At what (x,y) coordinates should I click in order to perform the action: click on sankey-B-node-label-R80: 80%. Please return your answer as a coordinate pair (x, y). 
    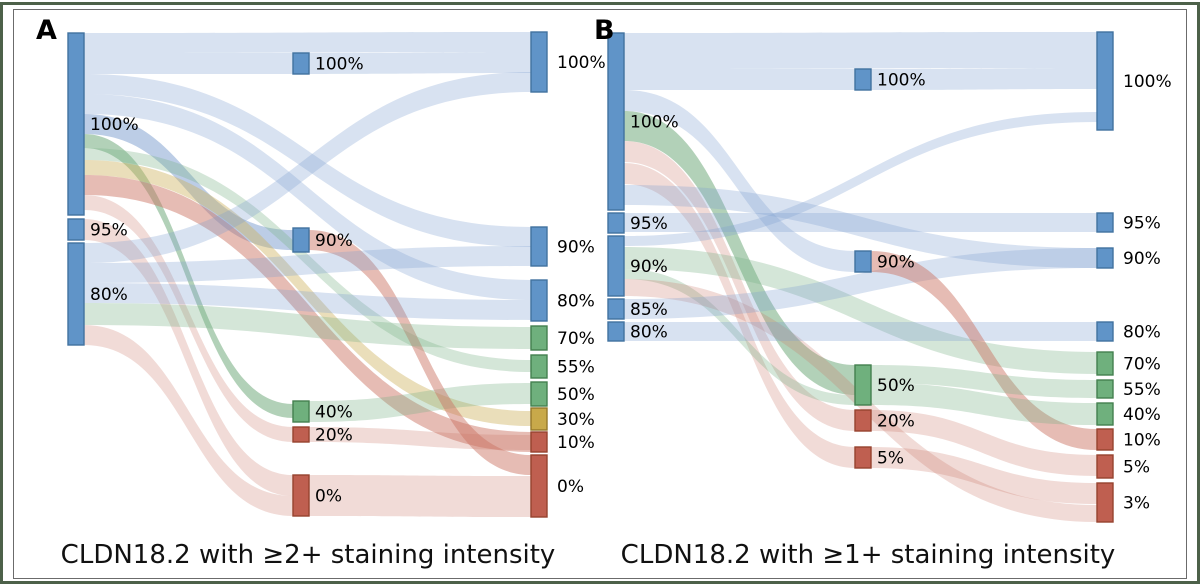
    Looking at the image, I should click on (1142, 332).